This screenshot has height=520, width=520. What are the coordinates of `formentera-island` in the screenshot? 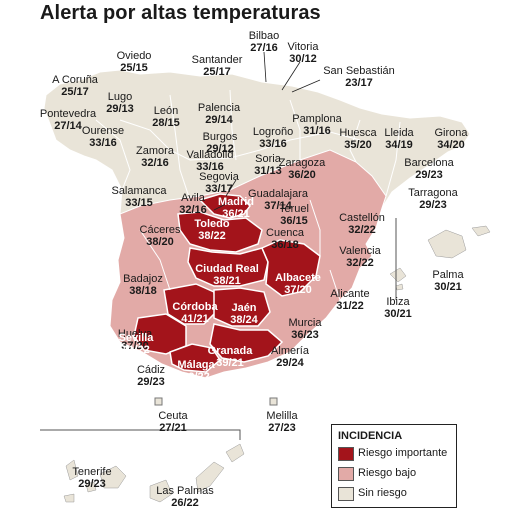 It's located at (399, 287).